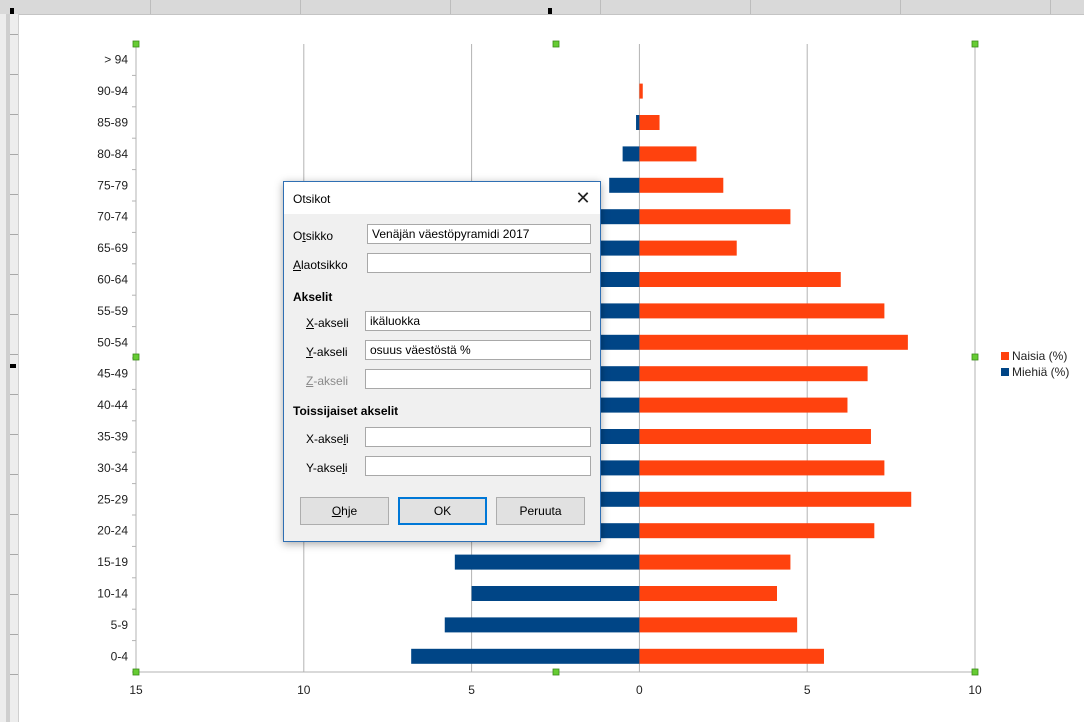  I want to click on z-axis-input, so click(478, 379).